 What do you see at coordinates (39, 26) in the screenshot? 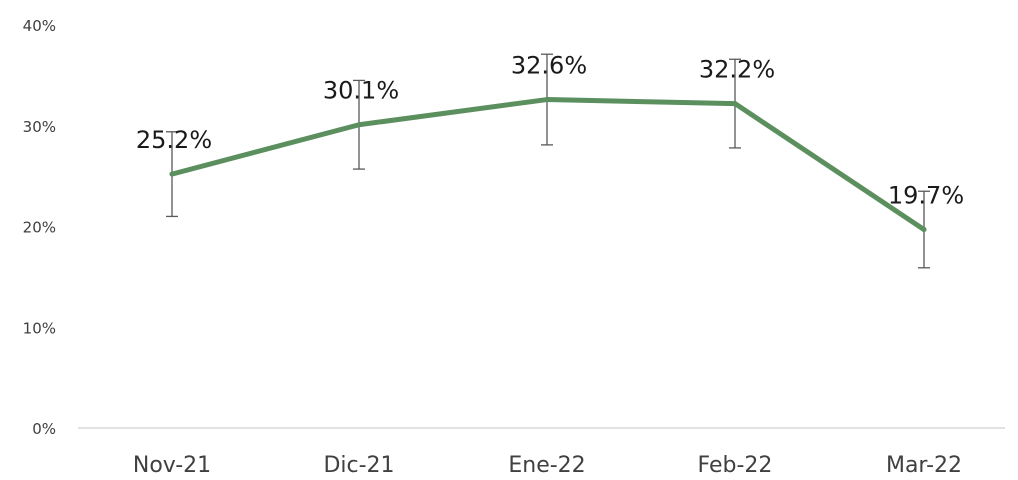
I see `y-tick-label: 40%` at bounding box center [39, 26].